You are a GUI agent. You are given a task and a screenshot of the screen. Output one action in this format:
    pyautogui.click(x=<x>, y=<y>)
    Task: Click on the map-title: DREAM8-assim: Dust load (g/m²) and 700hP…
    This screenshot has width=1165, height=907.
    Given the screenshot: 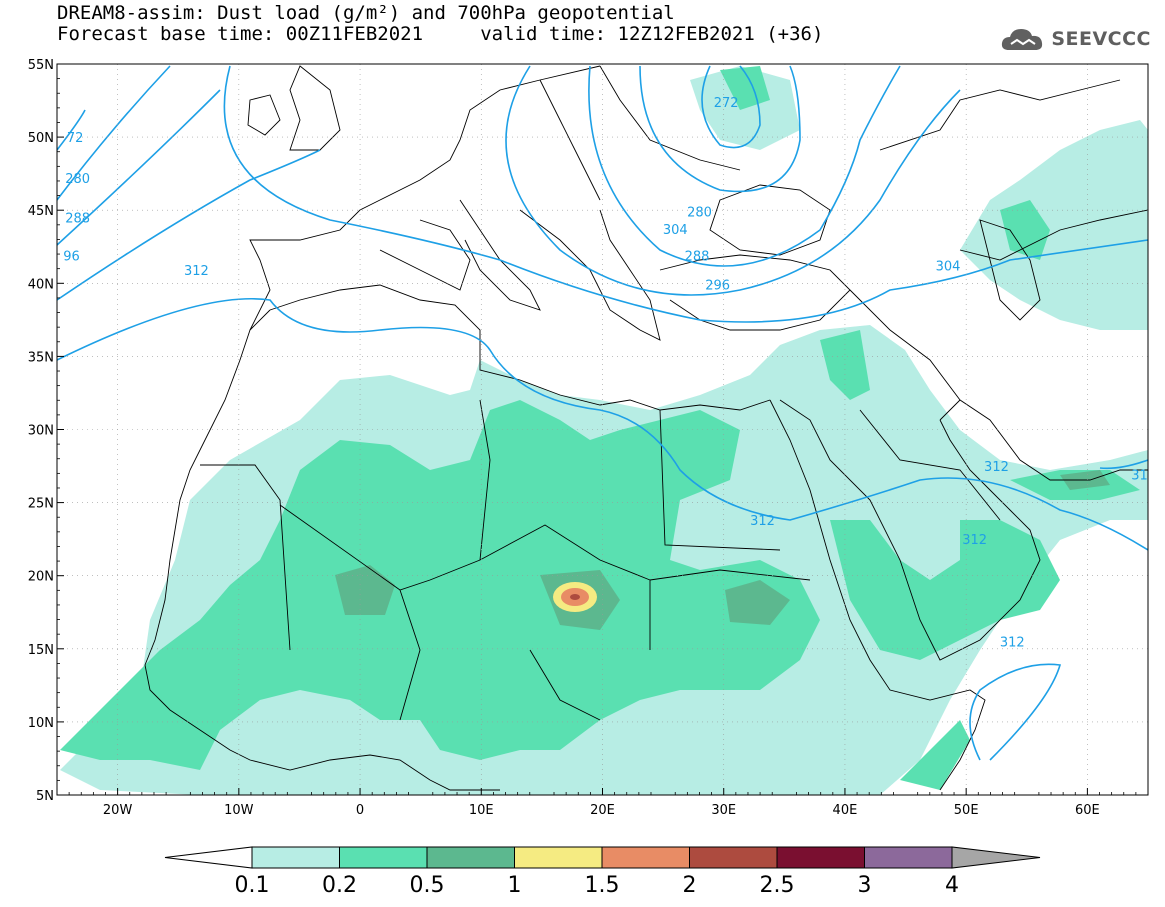 What is the action you would take?
    pyautogui.click(x=366, y=13)
    